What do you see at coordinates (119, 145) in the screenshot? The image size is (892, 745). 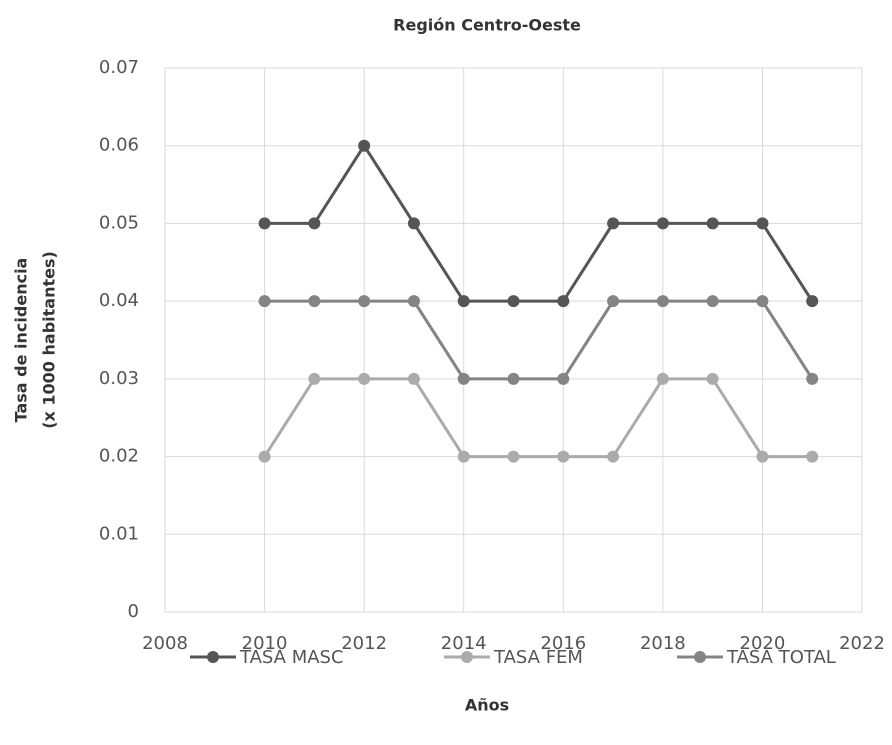 I see `y-tick-label: 0.06` at bounding box center [119, 145].